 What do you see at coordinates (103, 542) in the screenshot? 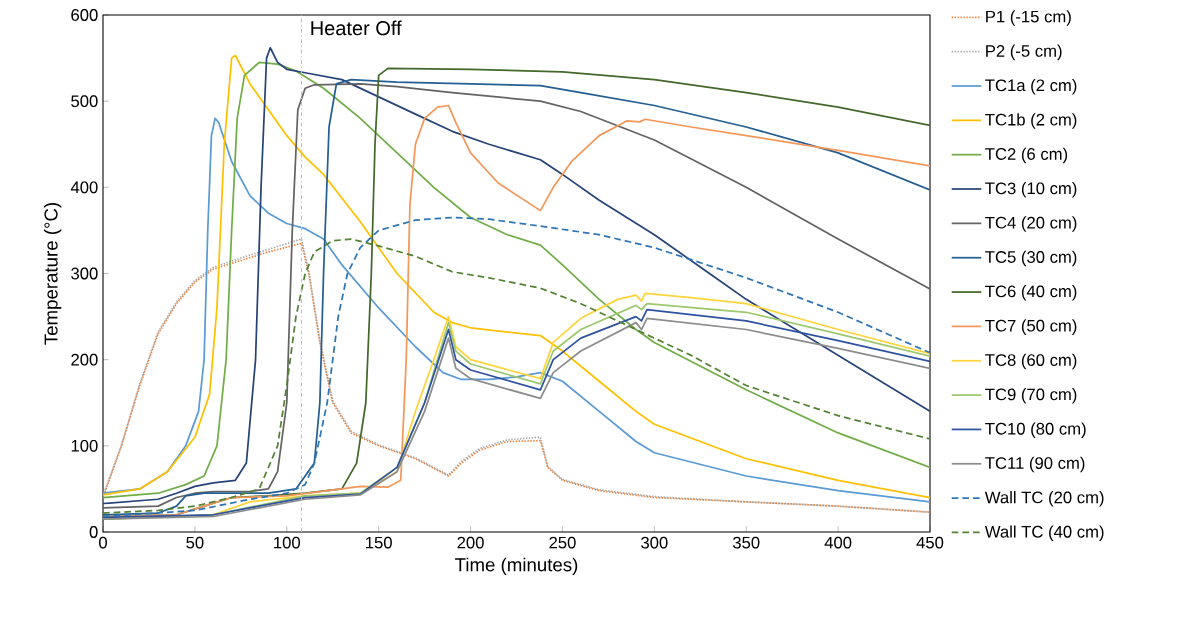
I see `x-tick-label: 0` at bounding box center [103, 542].